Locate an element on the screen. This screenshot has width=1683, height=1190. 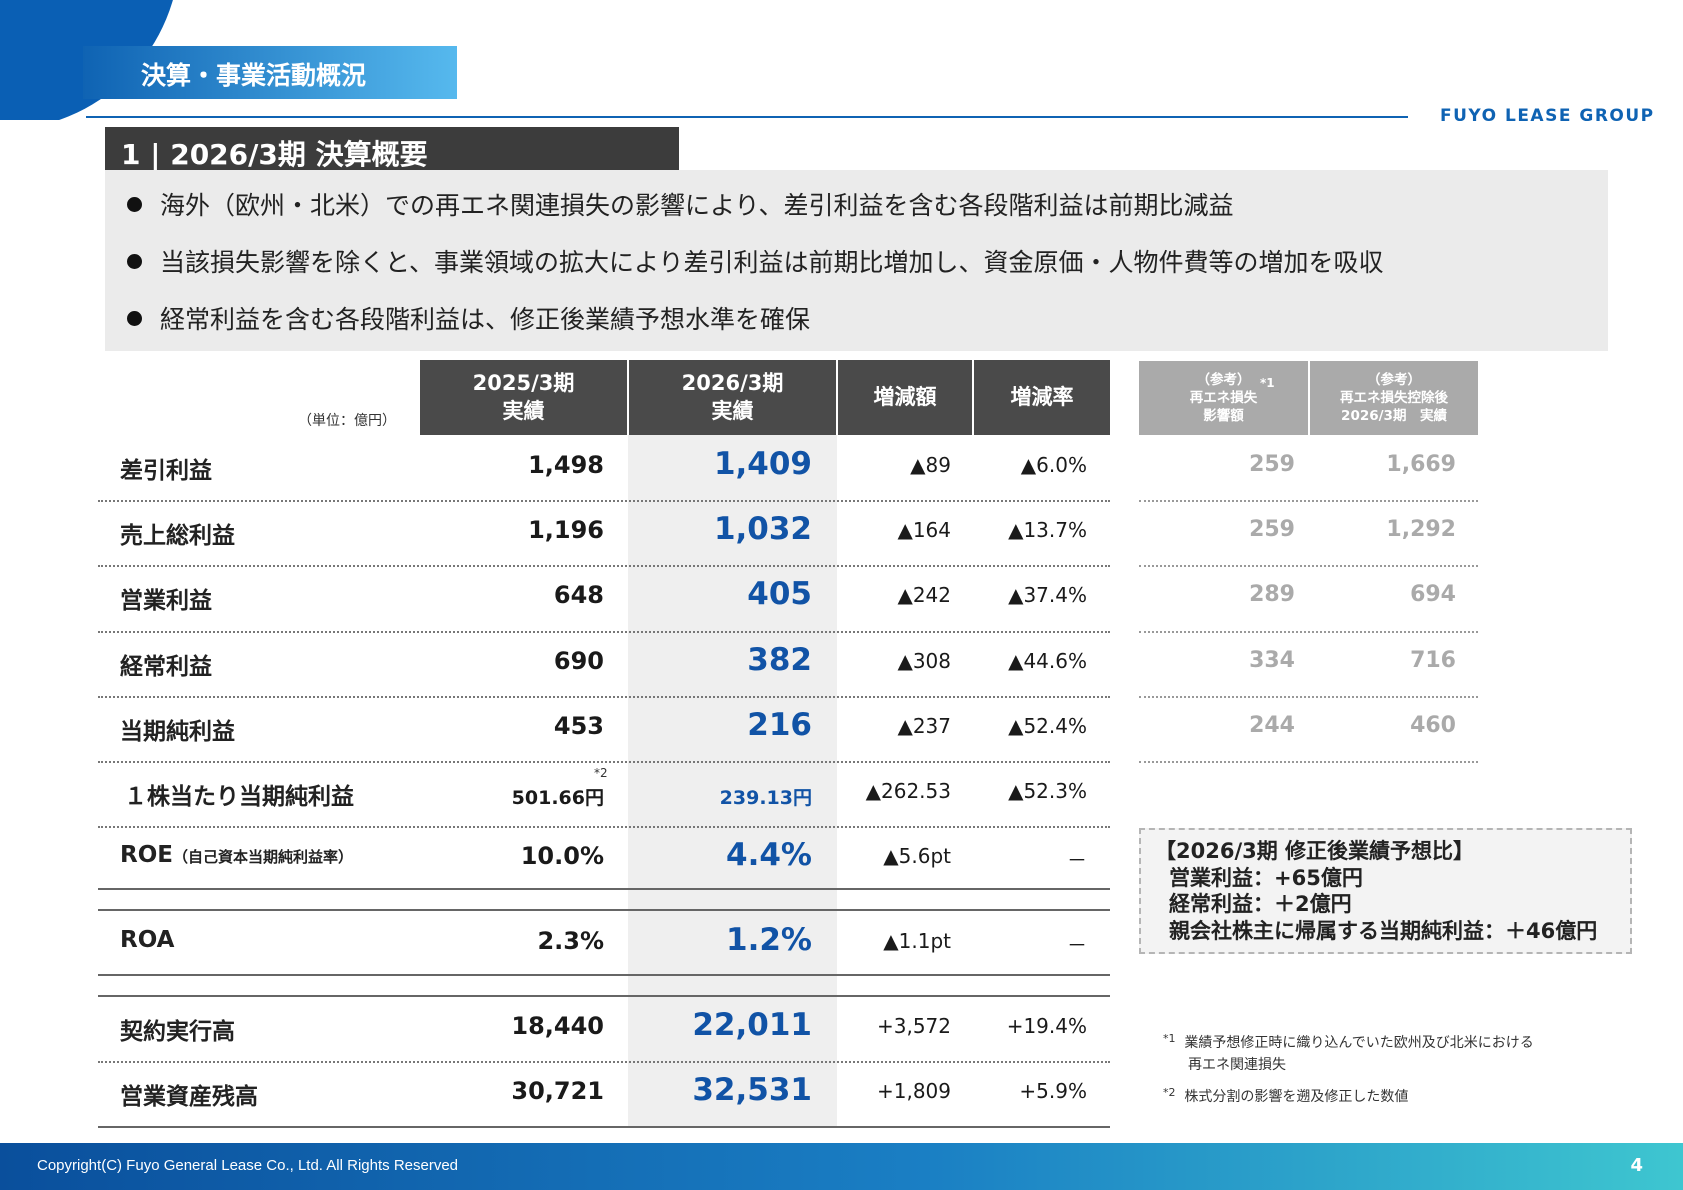
ref-row: 259 1,292 is located at coordinates (1352, 529).